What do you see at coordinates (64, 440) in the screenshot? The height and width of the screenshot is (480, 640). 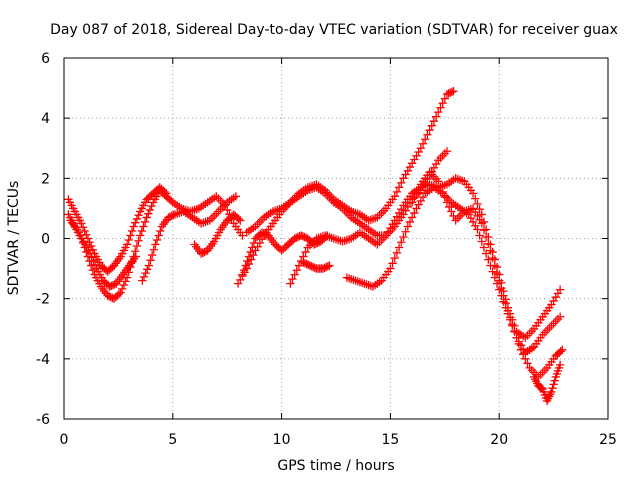 I see `x-tick-label: 0` at bounding box center [64, 440].